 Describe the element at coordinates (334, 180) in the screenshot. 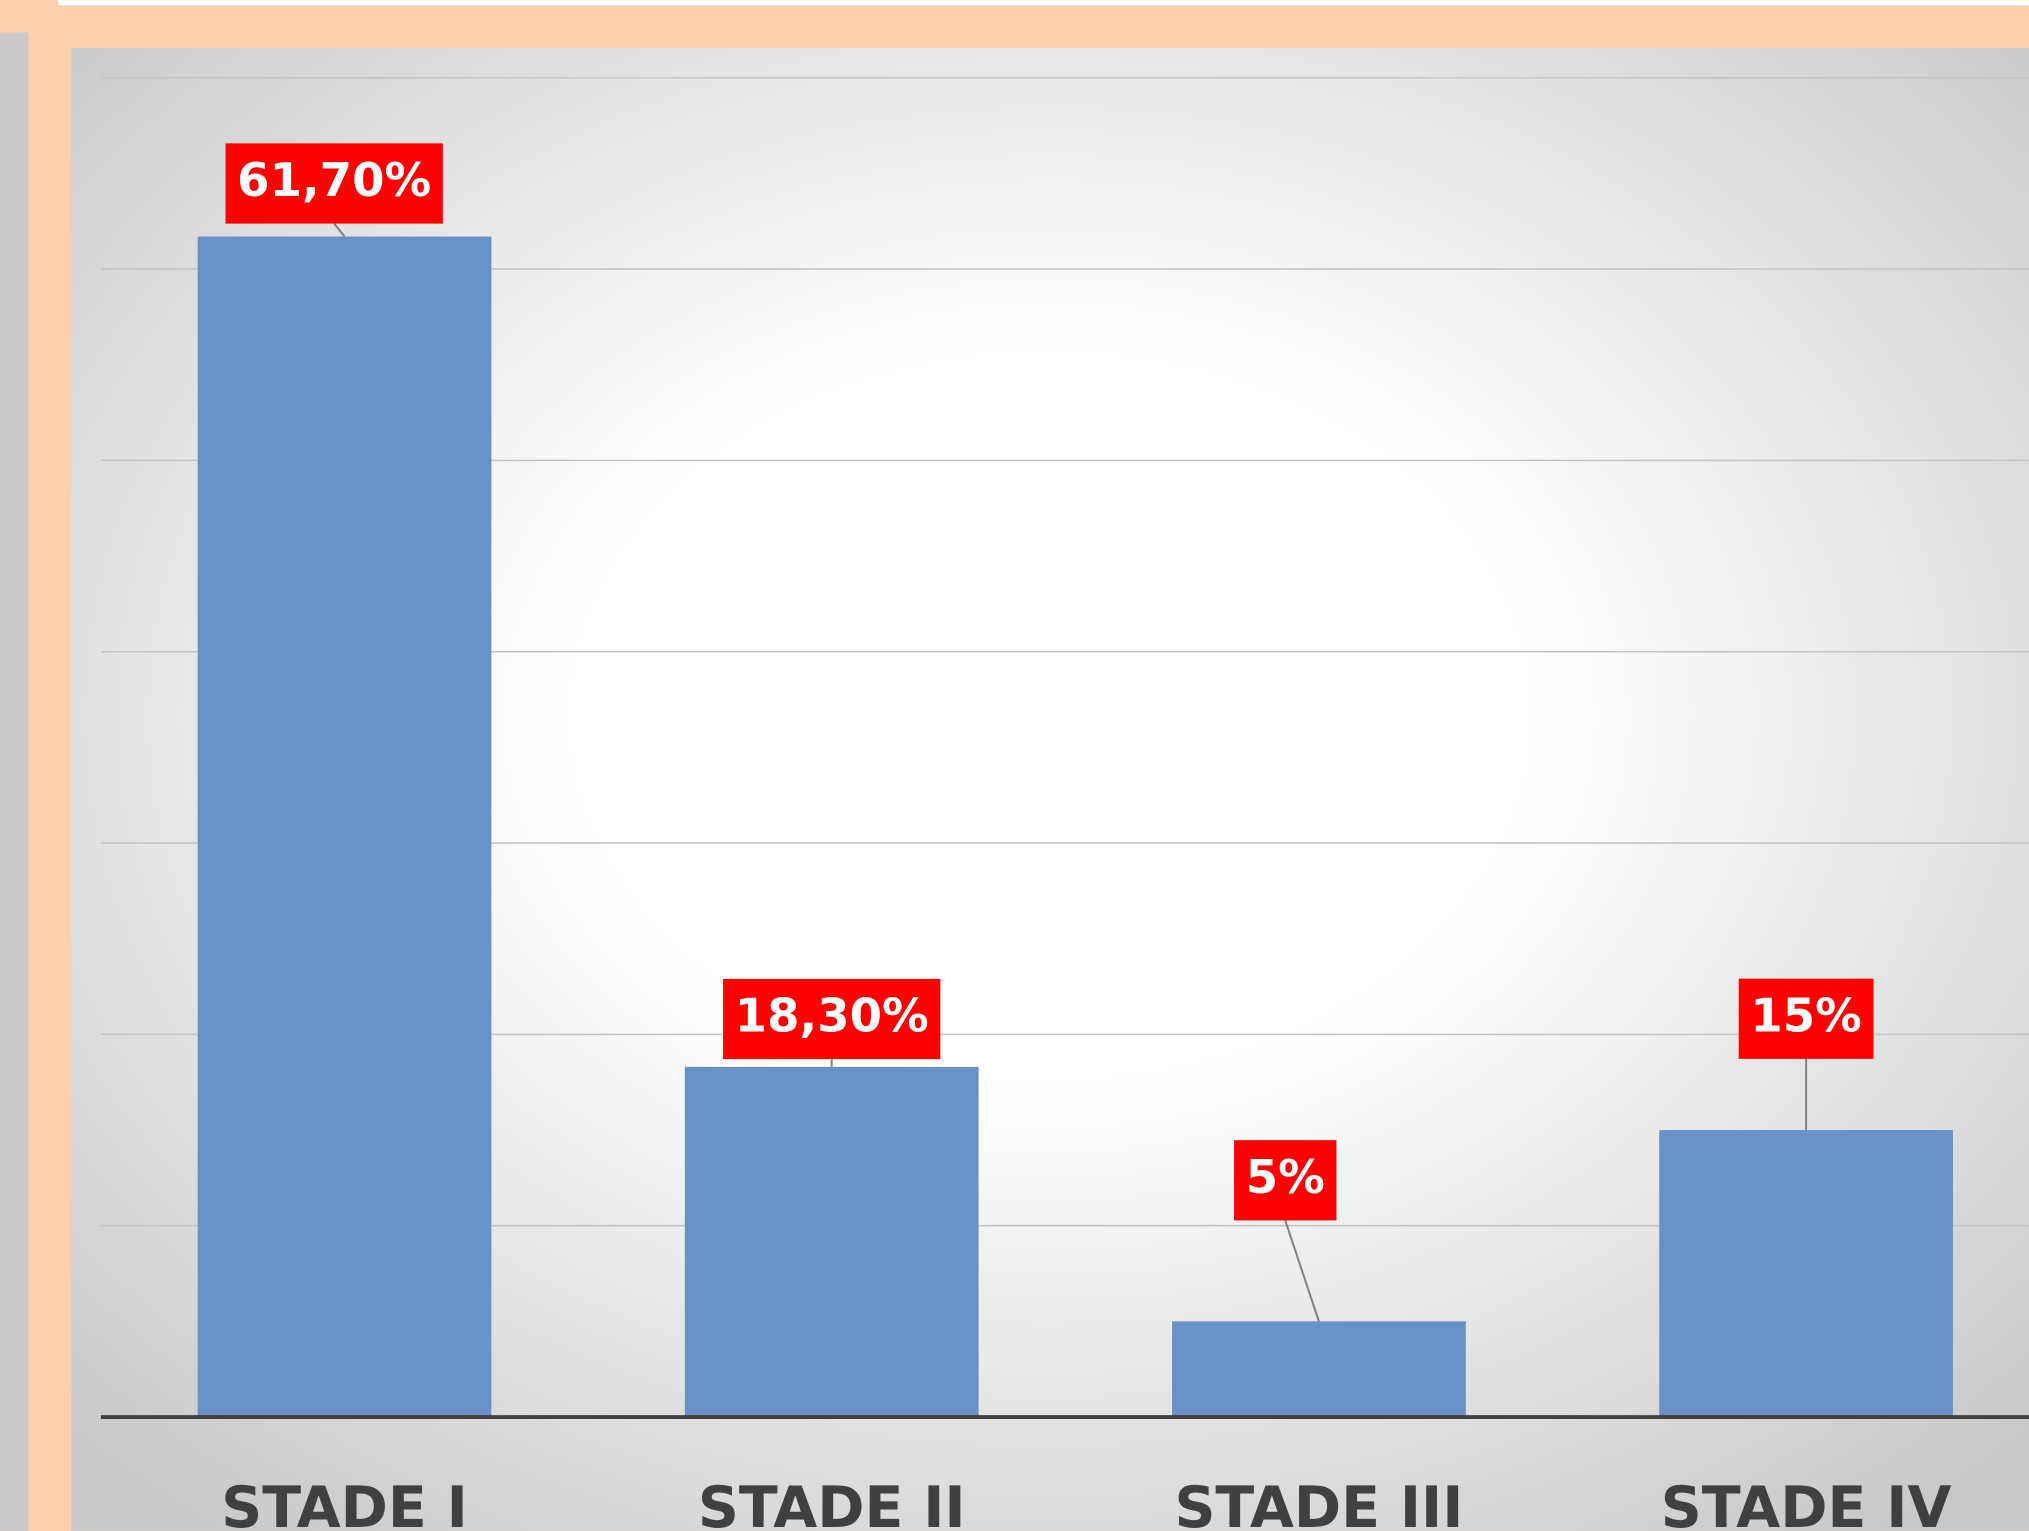

I see `value-label: 61,70%` at that location.